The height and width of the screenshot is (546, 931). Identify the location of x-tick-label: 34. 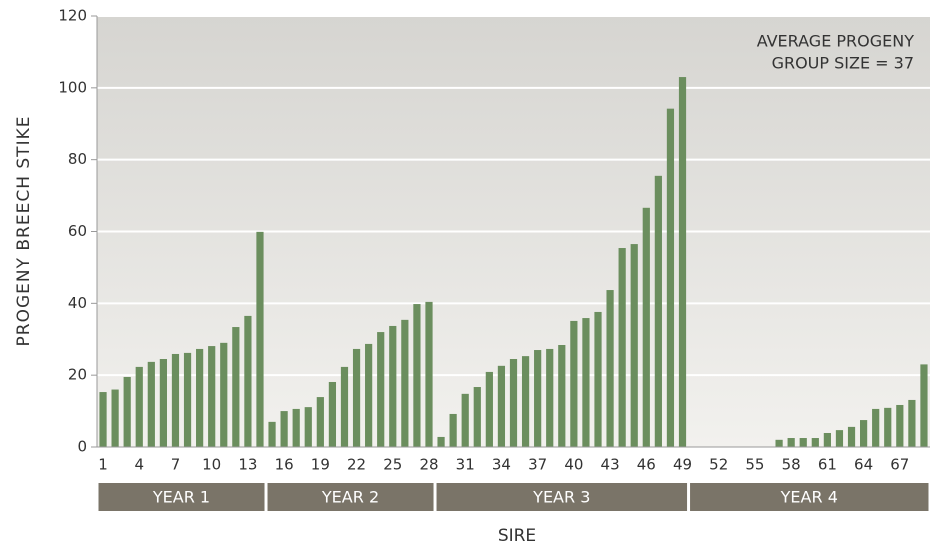
(501, 465).